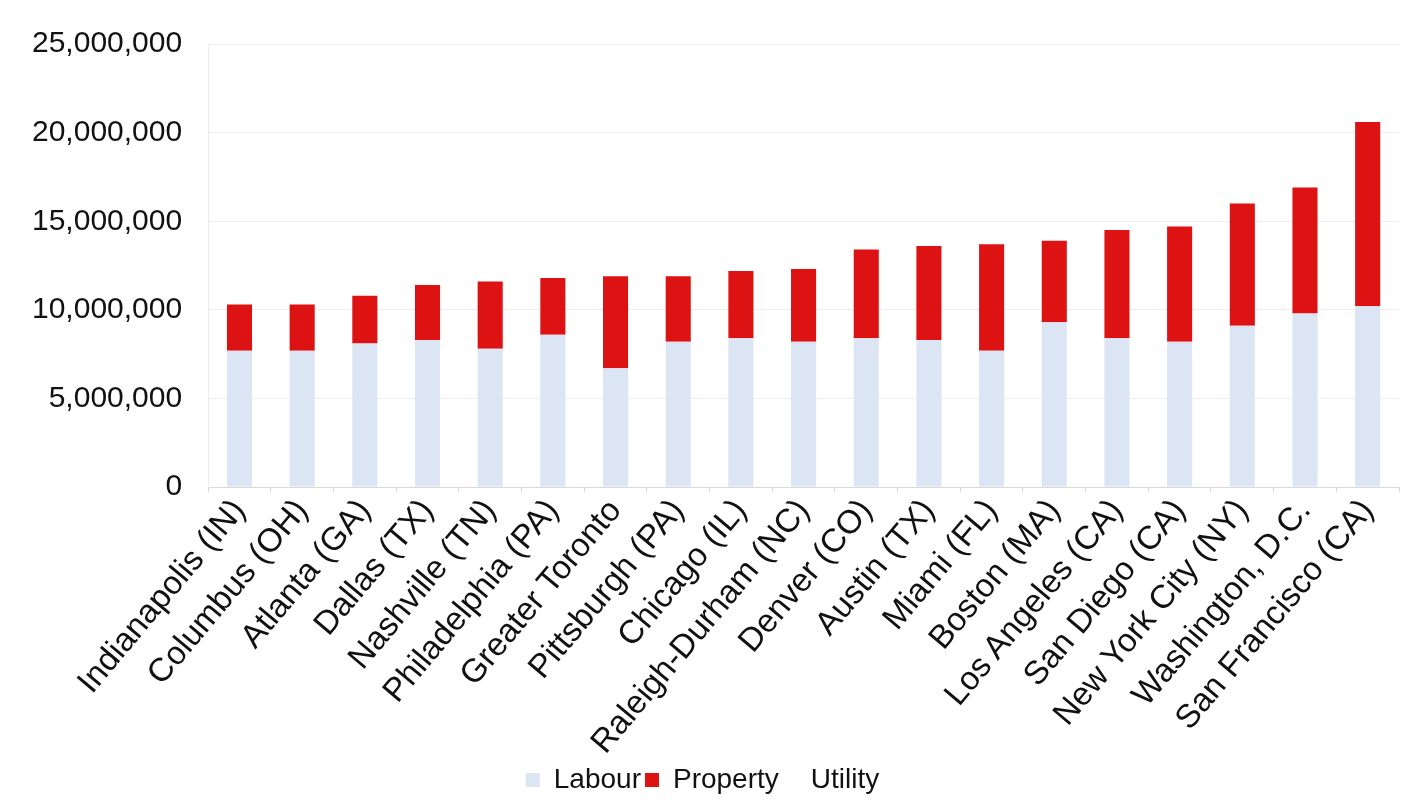  What do you see at coordinates (115, 396) in the screenshot?
I see `y-tick-label: 5,000,000` at bounding box center [115, 396].